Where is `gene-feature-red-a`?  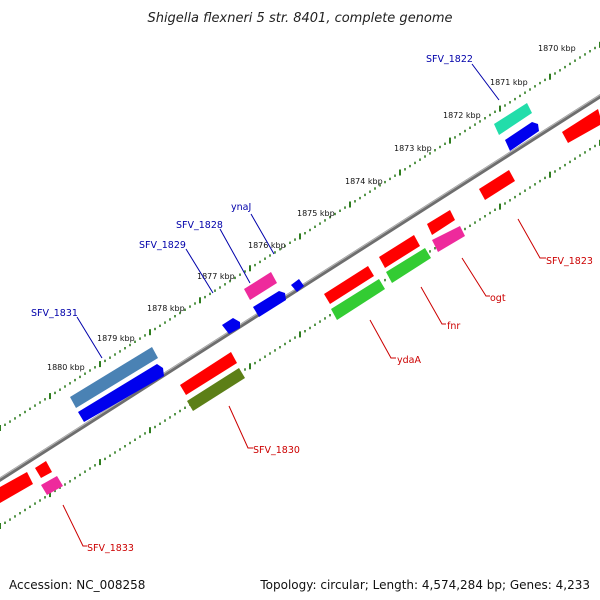 gene-feature-red-a is located at coordinates (581, 126).